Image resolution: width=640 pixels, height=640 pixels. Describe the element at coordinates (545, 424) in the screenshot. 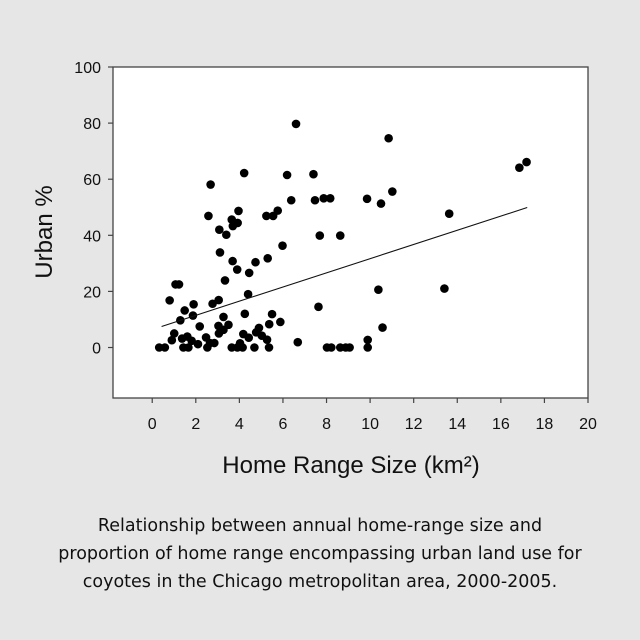

I see `x-tick-label: 18` at that location.